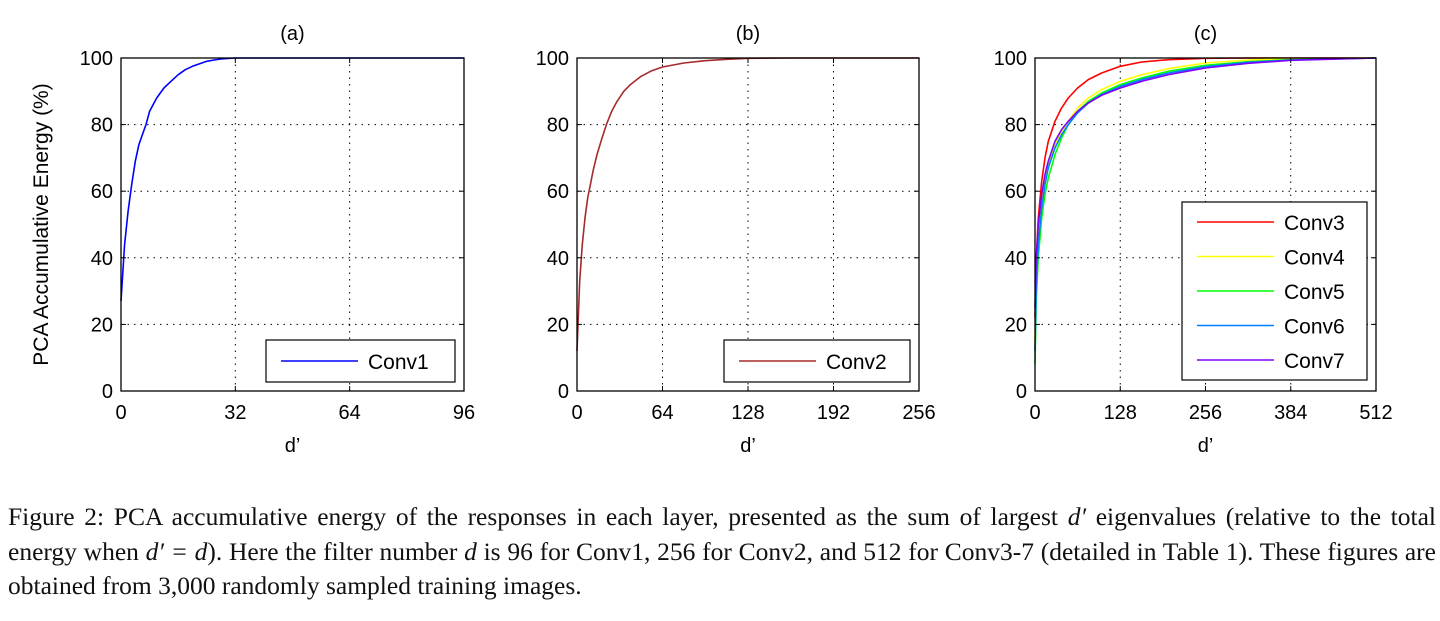  Describe the element at coordinates (1314, 361) in the screenshot. I see `panel-c-legend-label-conv7: Conv7` at that location.